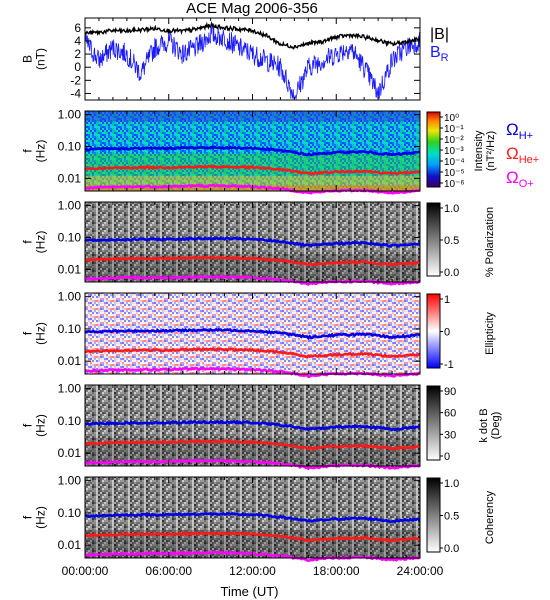 The image size is (550, 600). What do you see at coordinates (450, 435) in the screenshot?
I see `colorbar-tick-label: 30` at bounding box center [450, 435].